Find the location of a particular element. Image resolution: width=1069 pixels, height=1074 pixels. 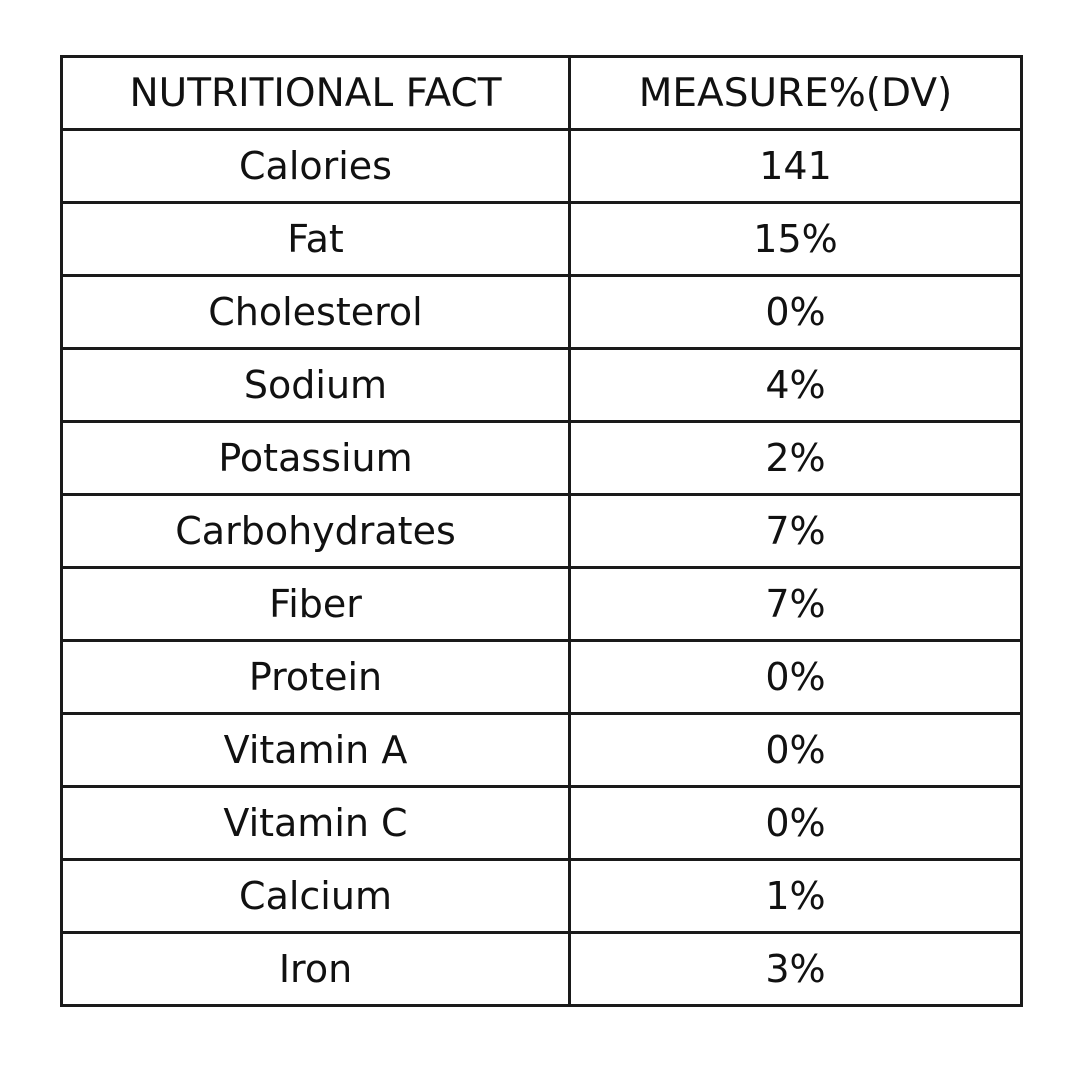

fact-cell: Cholesterol is located at coordinates (315, 312).